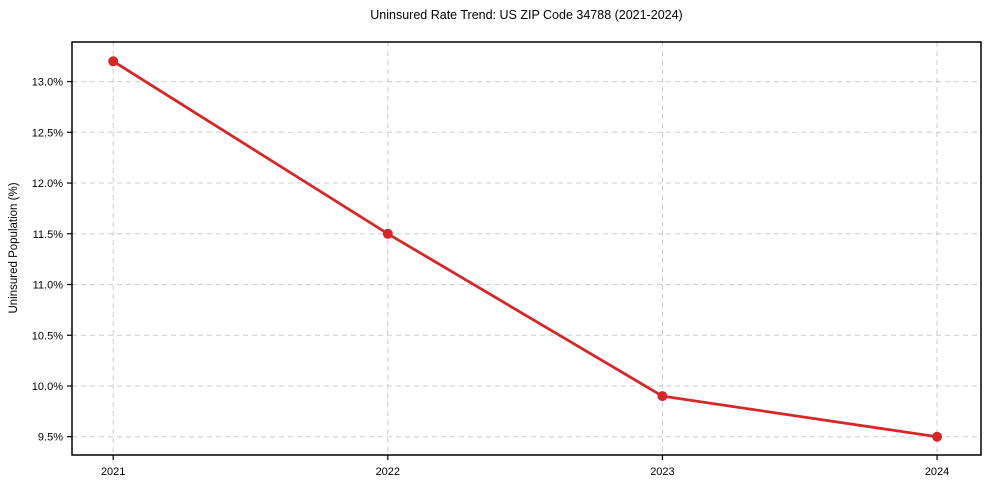 This screenshot has height=490, width=989. I want to click on x-tick-label: 2023, so click(662, 472).